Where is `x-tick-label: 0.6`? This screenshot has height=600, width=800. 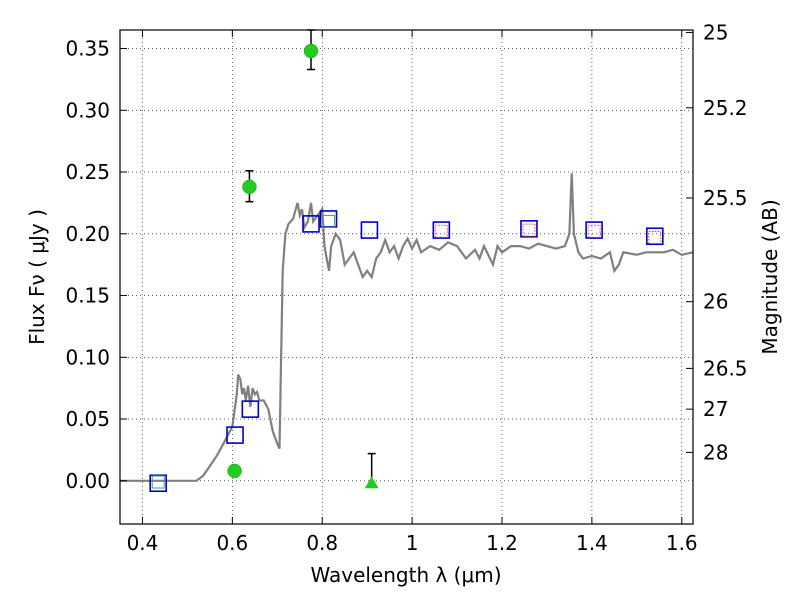 x-tick-label: 0.6 is located at coordinates (232, 543).